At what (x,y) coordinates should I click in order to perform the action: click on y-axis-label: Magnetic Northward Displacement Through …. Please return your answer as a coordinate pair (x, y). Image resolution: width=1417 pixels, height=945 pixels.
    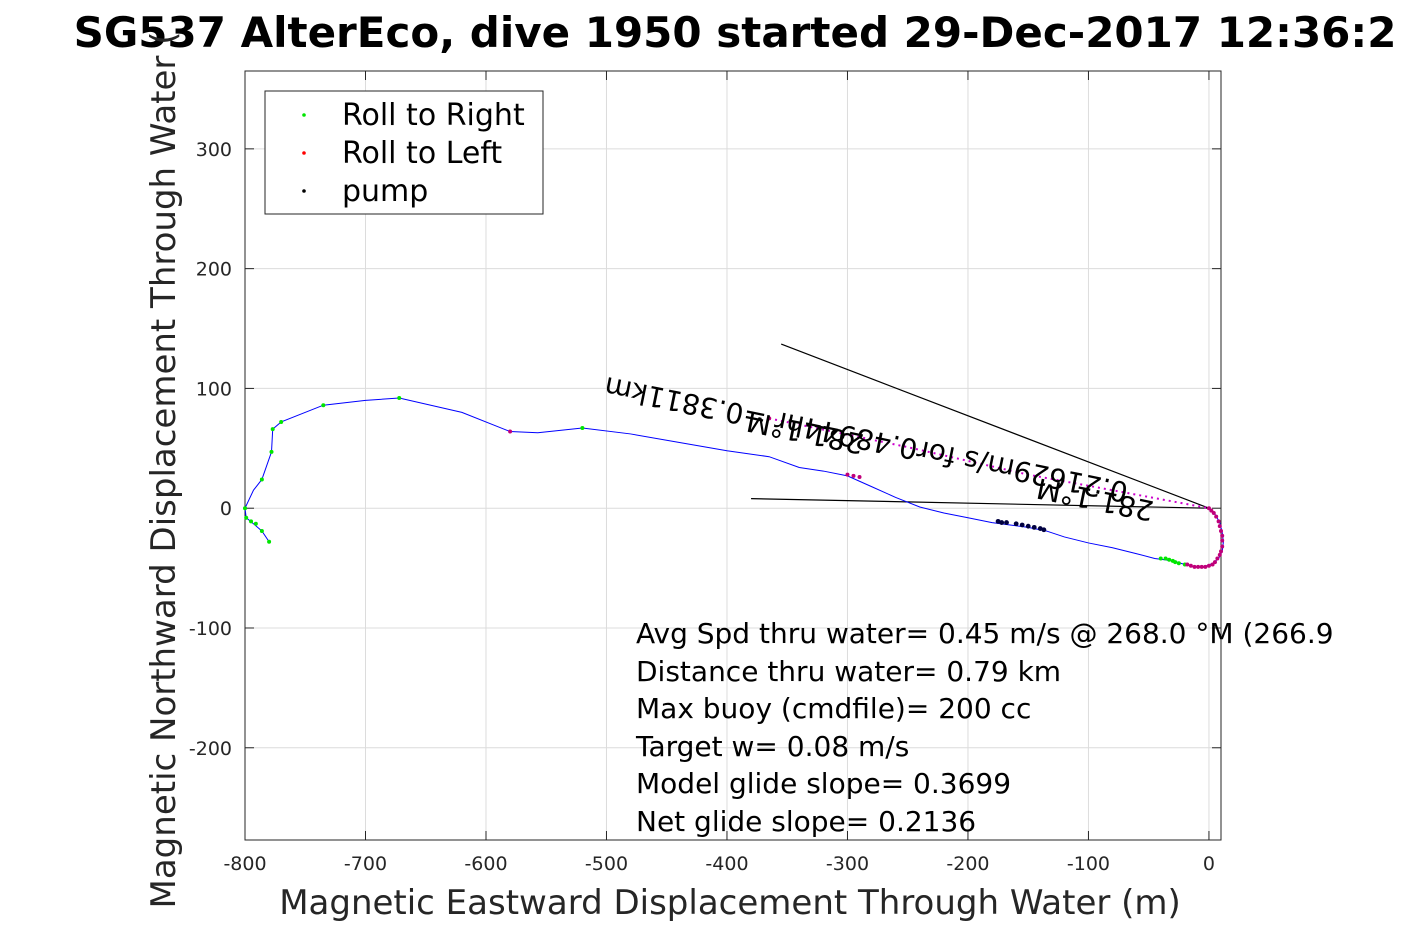
    Looking at the image, I should click on (164, 470).